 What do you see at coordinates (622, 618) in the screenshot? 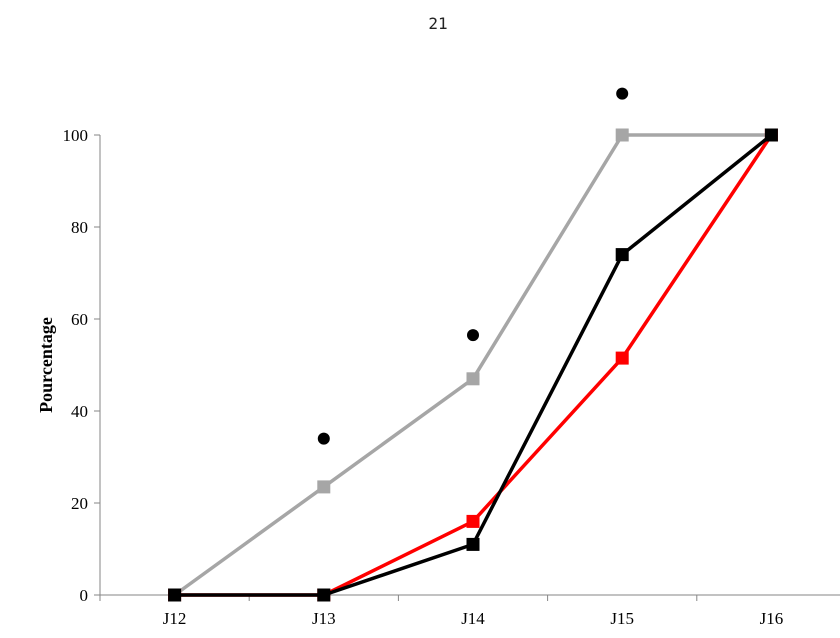
I see `x-tick-label: J15` at bounding box center [622, 618].